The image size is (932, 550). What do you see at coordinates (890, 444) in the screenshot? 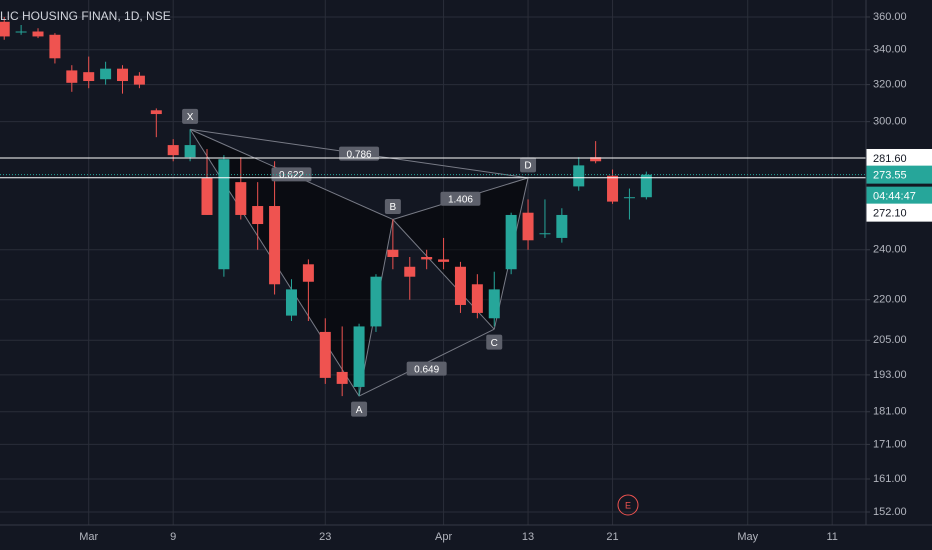
I see `y-tick-label: 171.00` at bounding box center [890, 444].